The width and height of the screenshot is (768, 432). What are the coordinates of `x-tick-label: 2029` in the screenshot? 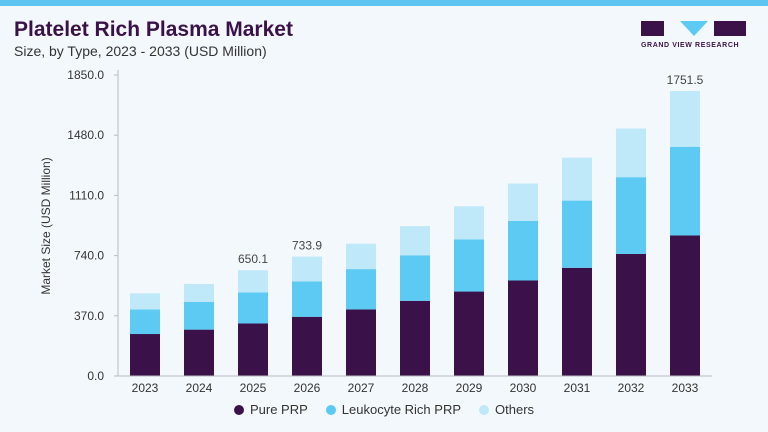 It's located at (469, 388).